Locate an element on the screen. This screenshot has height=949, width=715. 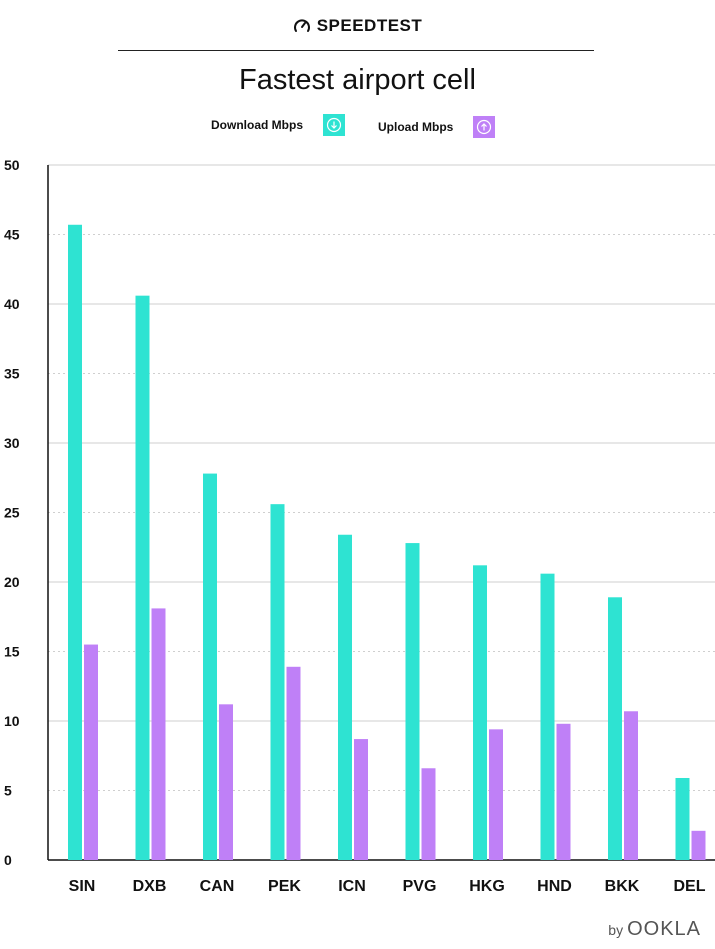
x-tick-label: BKK is located at coordinates (622, 886).